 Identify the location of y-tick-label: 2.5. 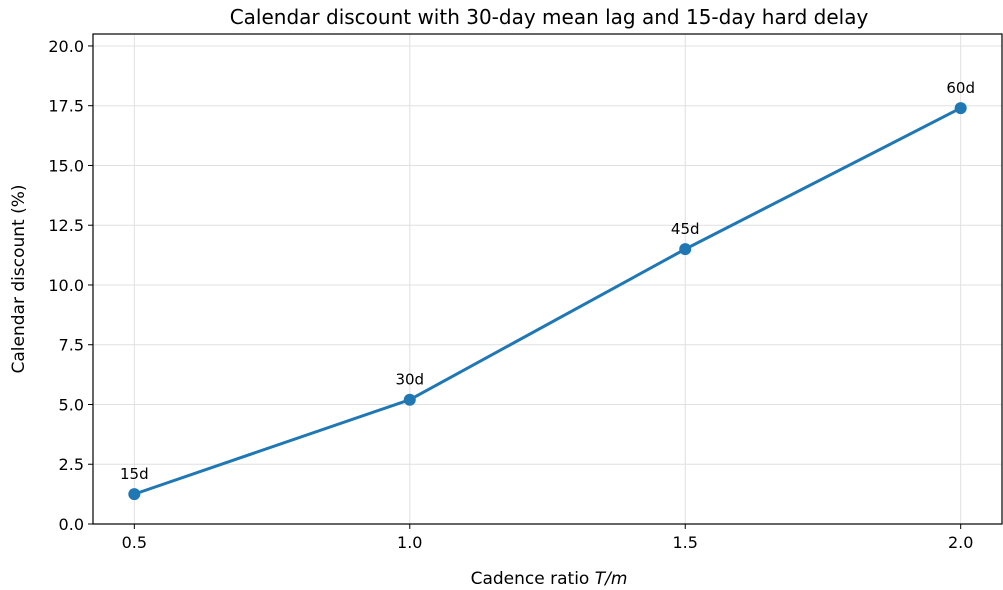
(71, 464).